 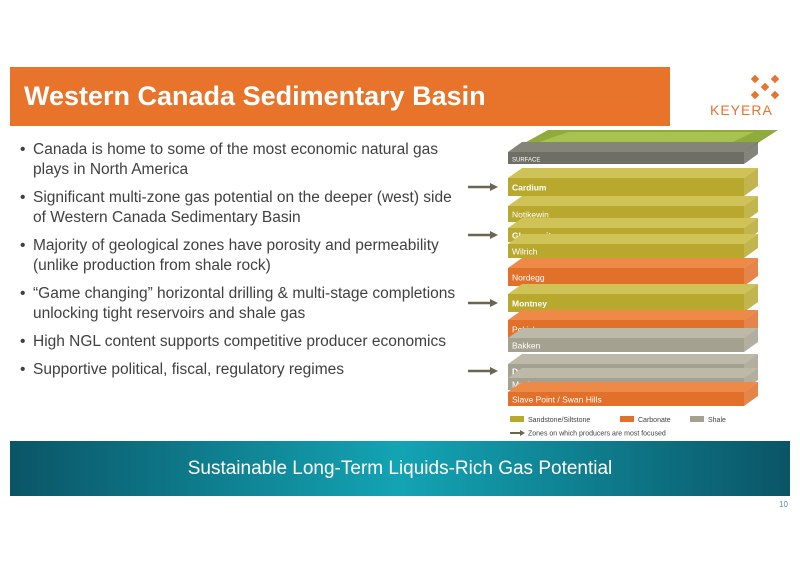 What do you see at coordinates (529, 304) in the screenshot?
I see `layer-label: Montney` at bounding box center [529, 304].